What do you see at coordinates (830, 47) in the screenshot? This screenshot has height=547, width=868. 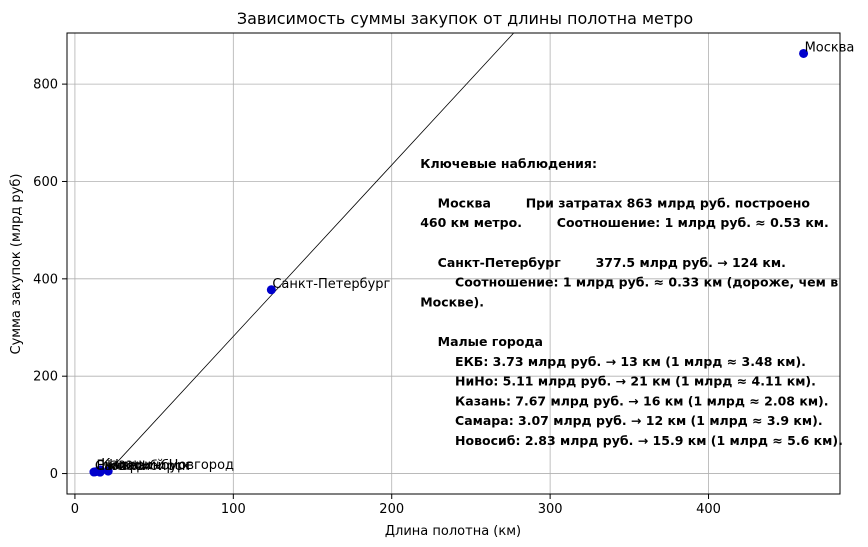 I see `data-point-label: Москва` at bounding box center [830, 47].